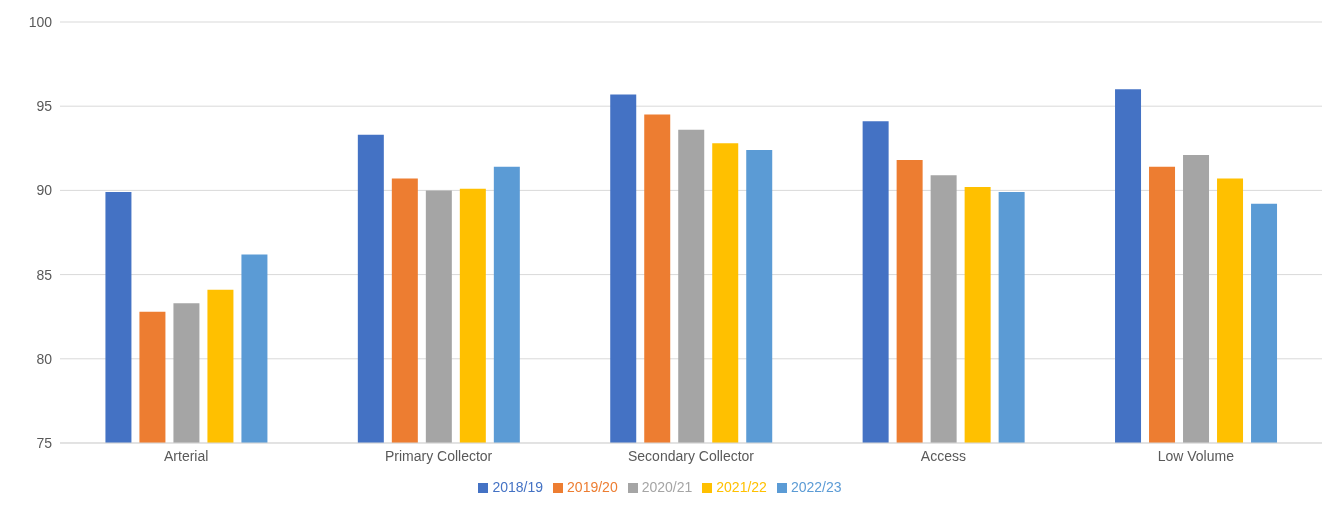 The image size is (1334, 507). What do you see at coordinates (741, 487) in the screenshot?
I see `legend-label: 2021/22` at bounding box center [741, 487].